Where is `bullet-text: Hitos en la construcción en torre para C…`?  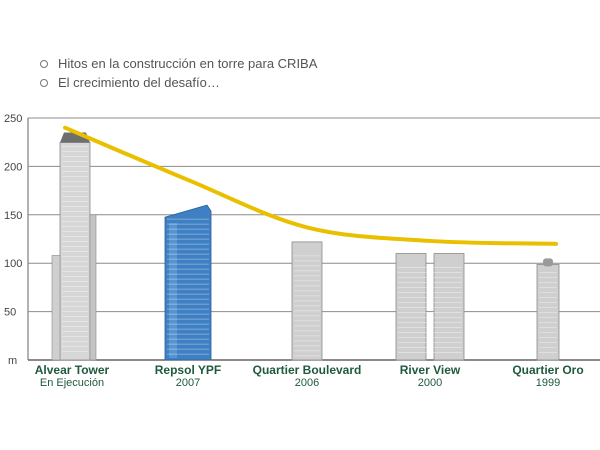 bullet-text: Hitos en la construcción en torre para C… is located at coordinates (188, 63).